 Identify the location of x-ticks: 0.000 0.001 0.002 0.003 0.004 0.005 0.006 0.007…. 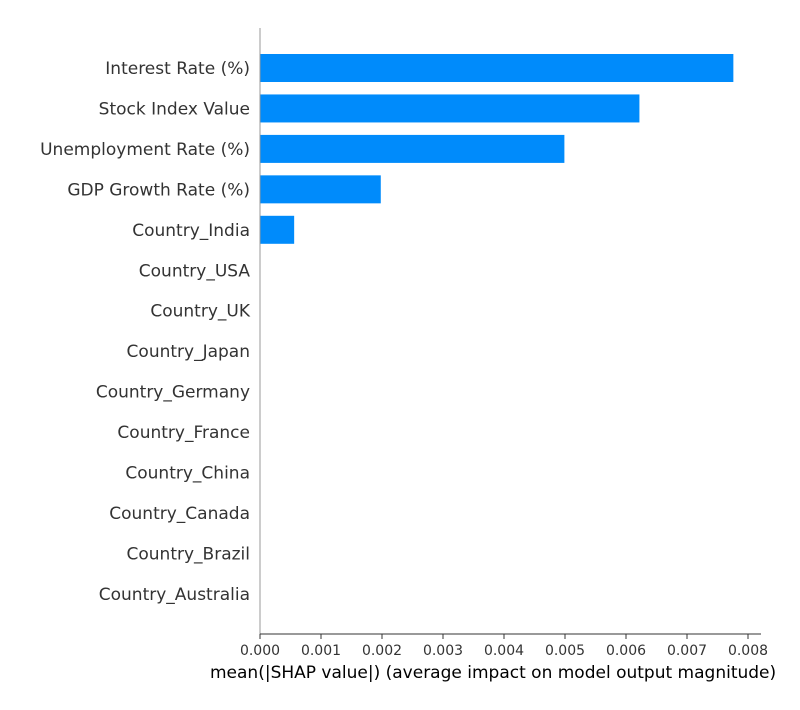
(504, 646).